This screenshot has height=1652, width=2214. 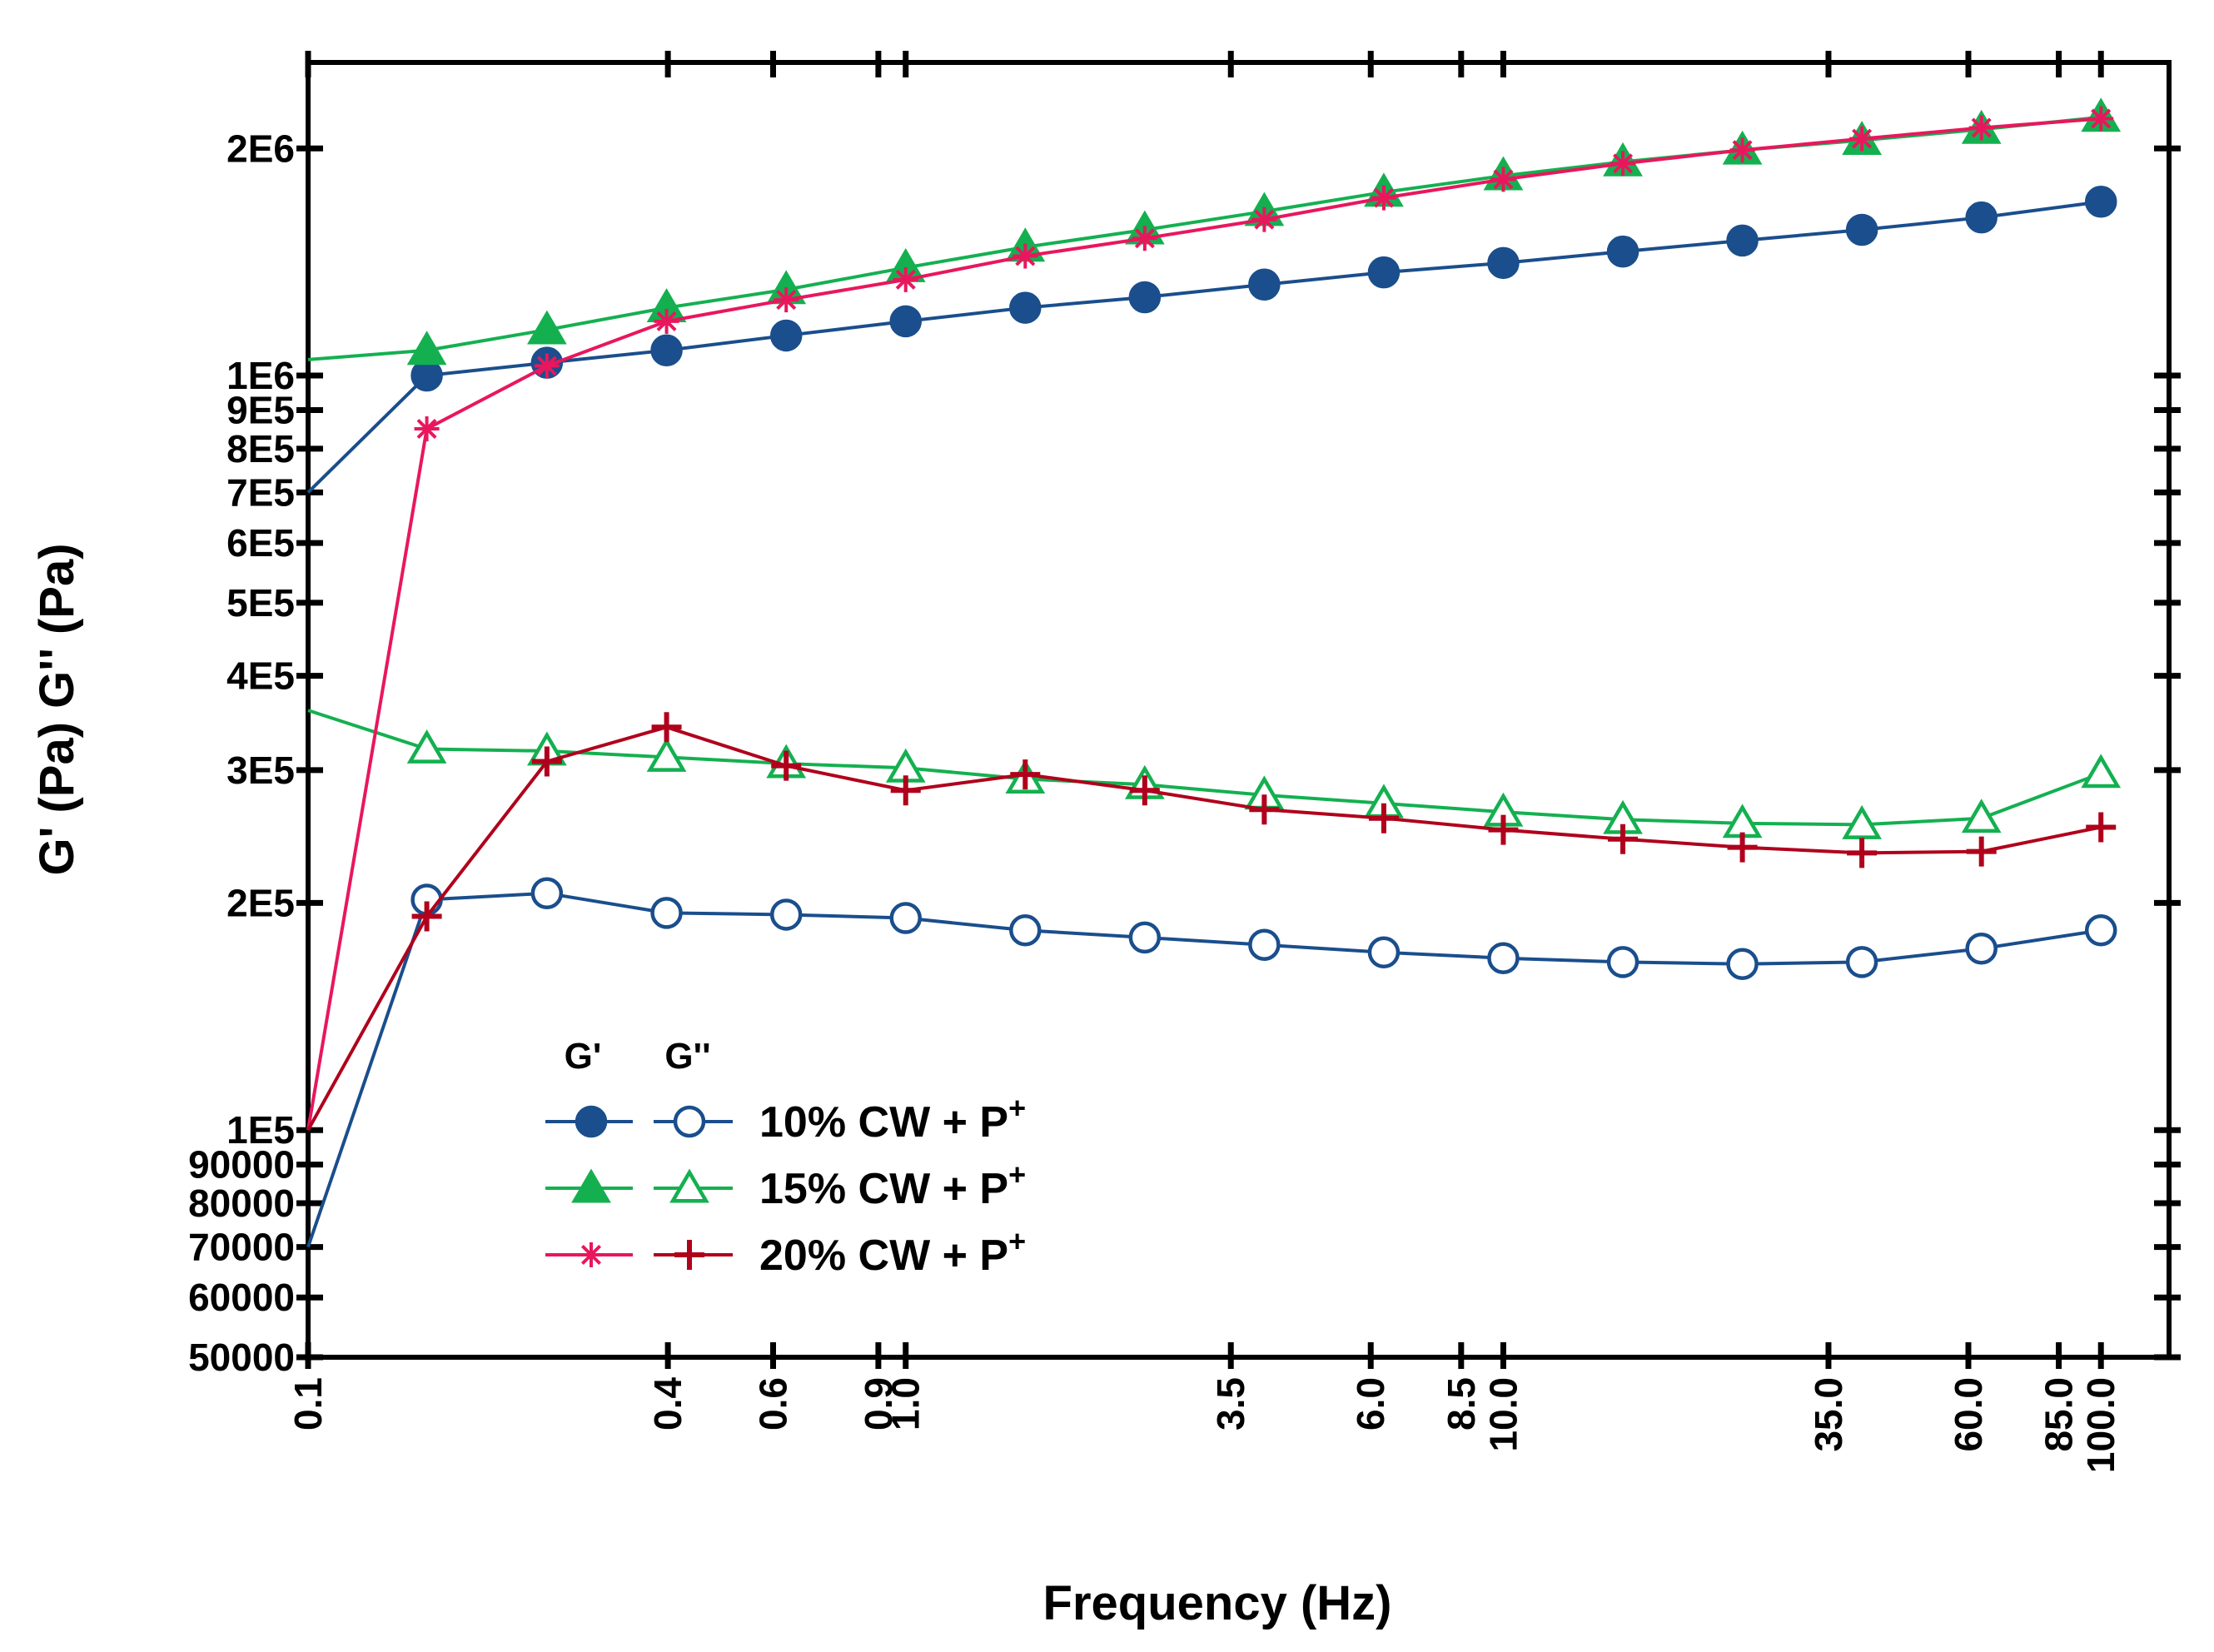 What do you see at coordinates (2100, 1425) in the screenshot?
I see `x-tick-label: 100.0` at bounding box center [2100, 1425].